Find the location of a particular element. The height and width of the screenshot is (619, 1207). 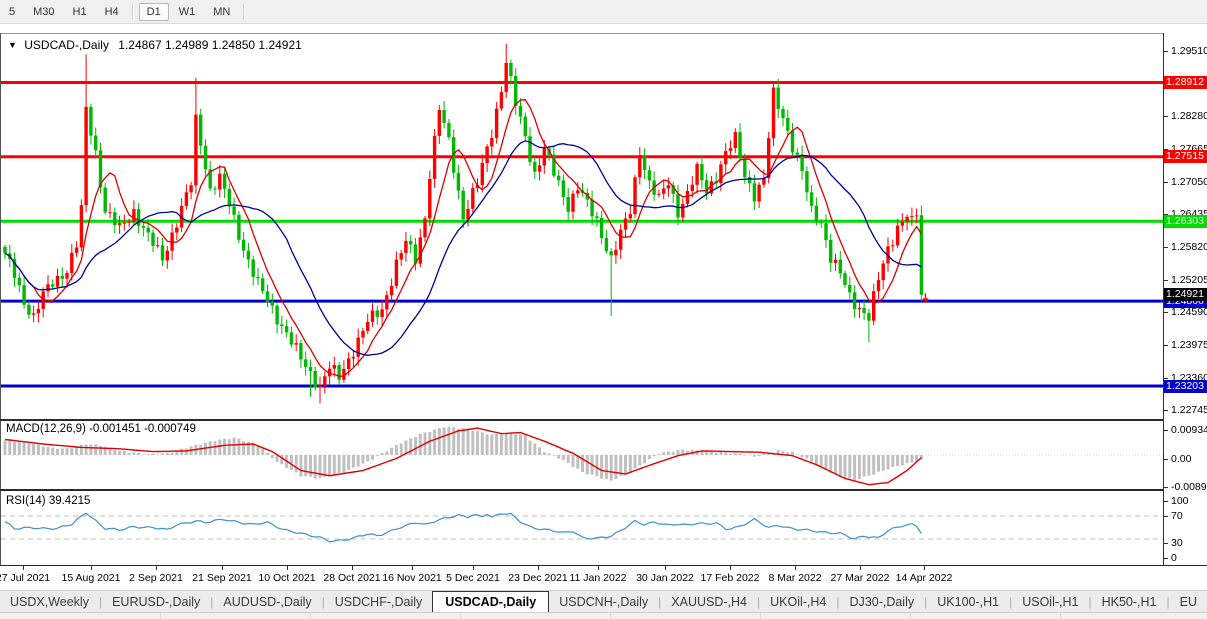

price-level-badge: 1.26303 is located at coordinates (1185, 221).